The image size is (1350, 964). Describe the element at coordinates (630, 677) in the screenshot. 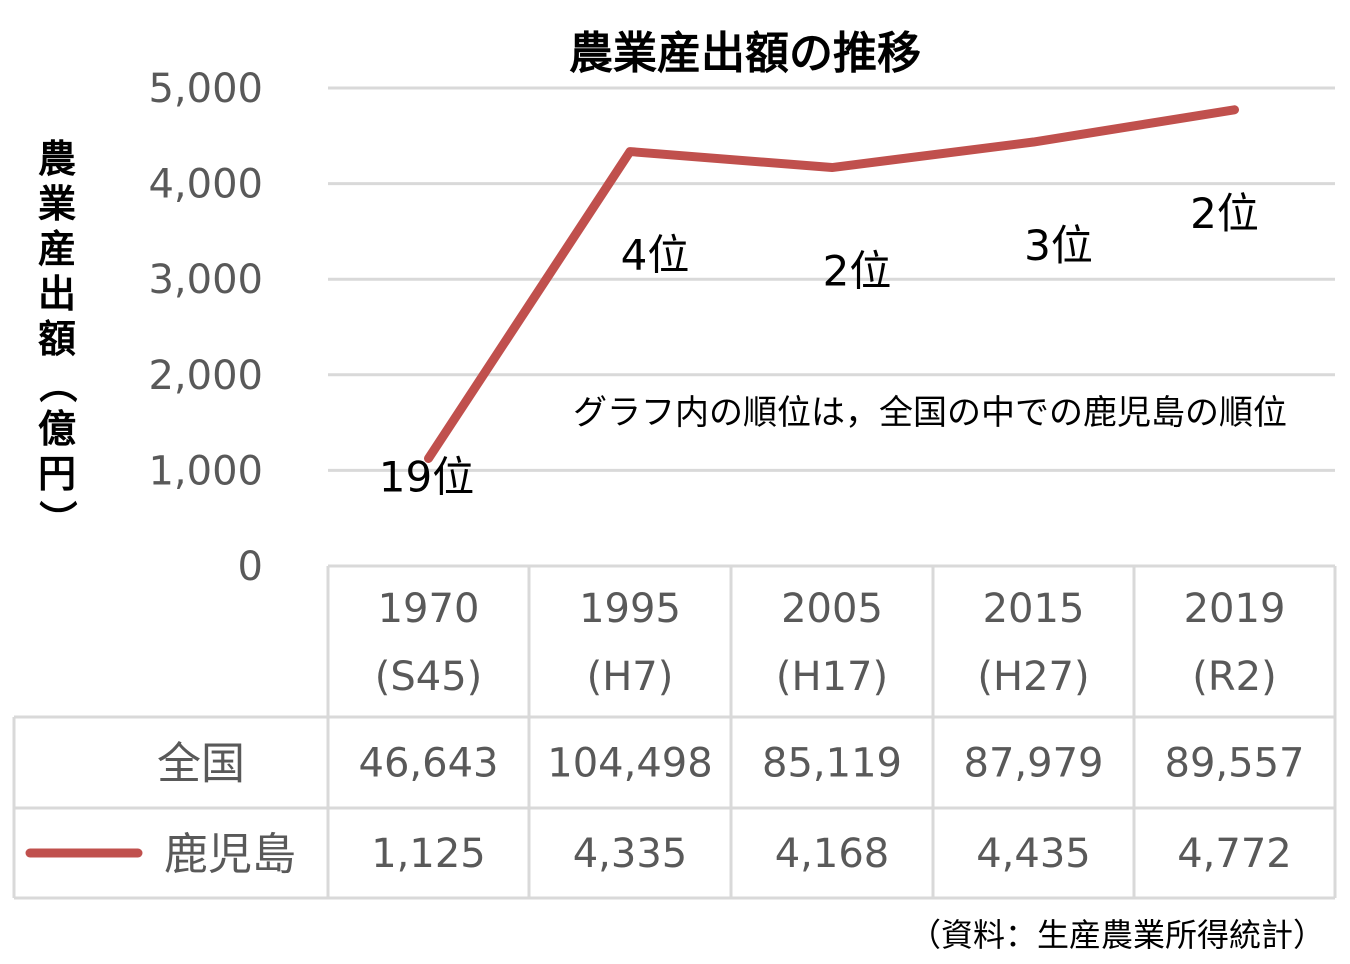

I see `category-era: (H7)` at that location.